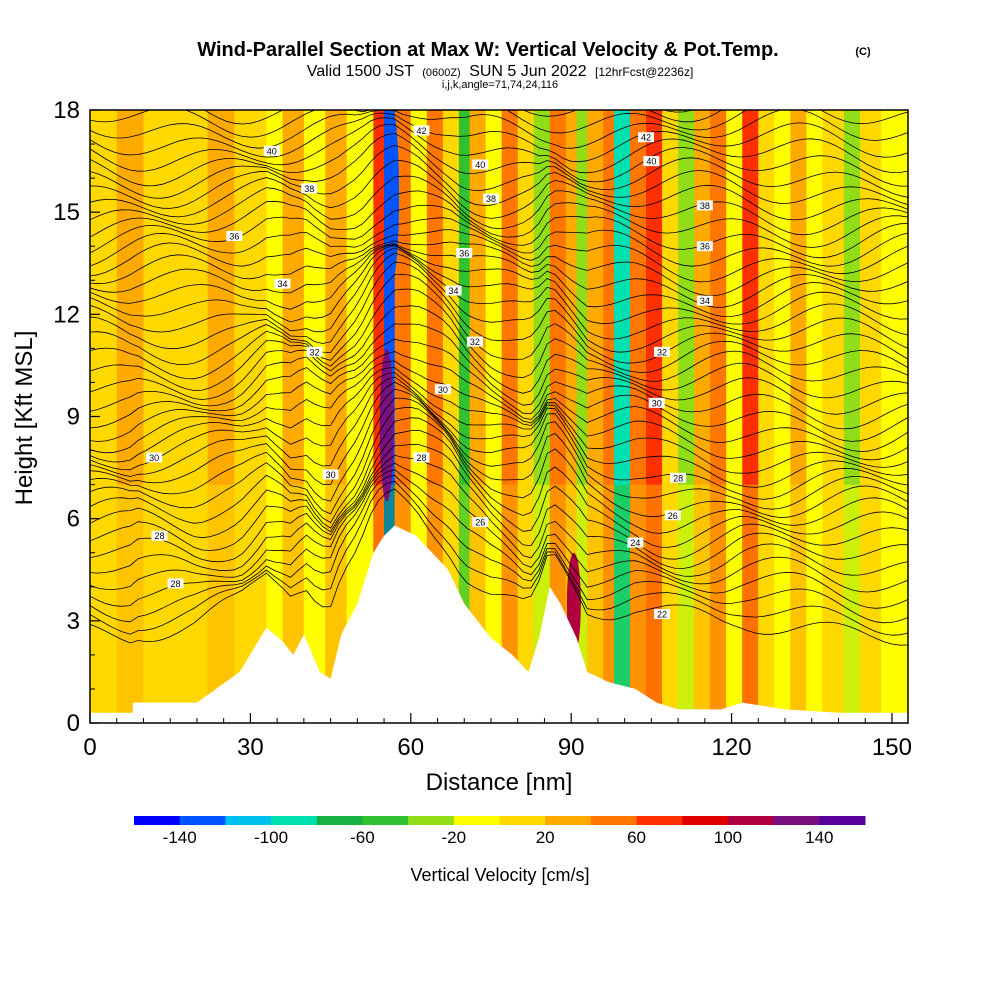 This screenshot has height=1000, width=1000. What do you see at coordinates (635, 543) in the screenshot?
I see `contour-label: 24` at bounding box center [635, 543].